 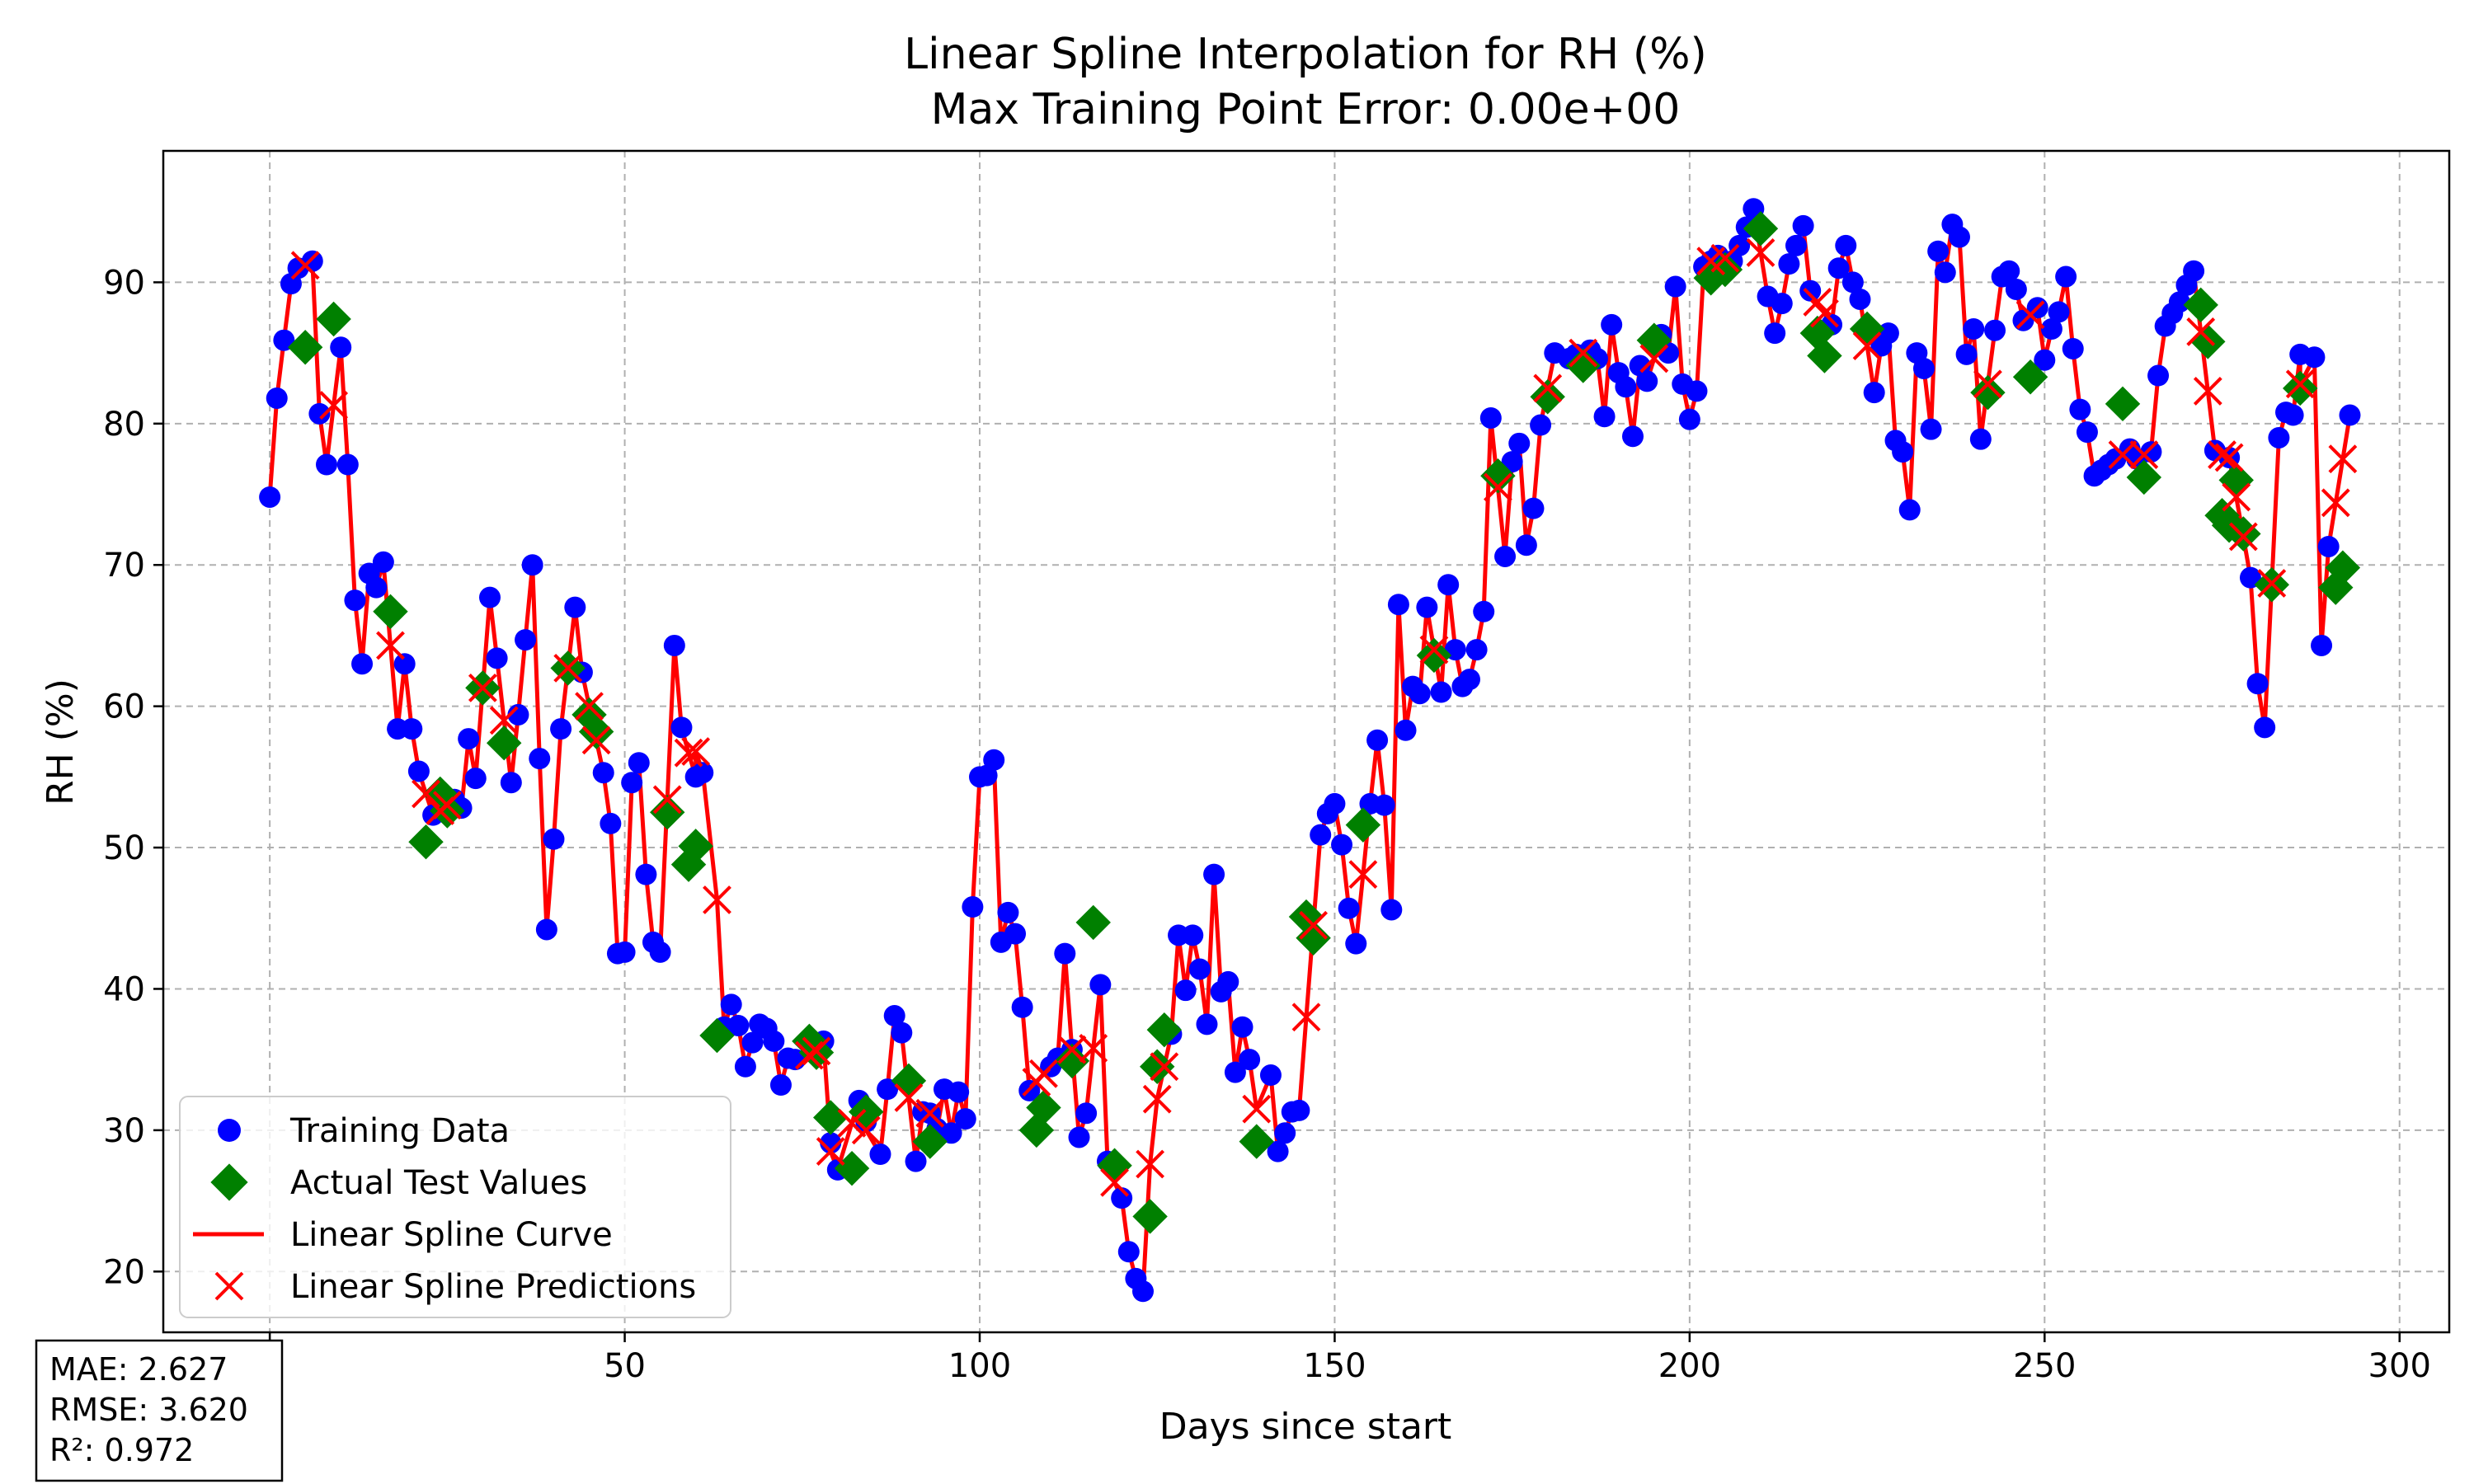 What do you see at coordinates (1334, 1366) in the screenshot?
I see `x-tick-label: 150` at bounding box center [1334, 1366].